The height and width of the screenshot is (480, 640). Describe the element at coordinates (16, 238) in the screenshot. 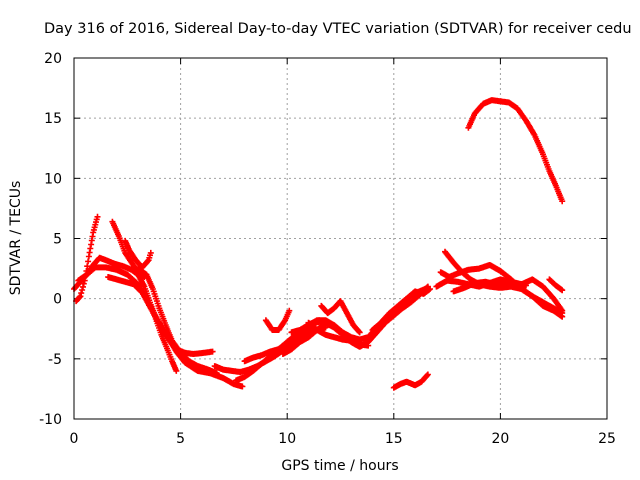

I see `y-axis-label: SDTVAR / TECUs` at that location.